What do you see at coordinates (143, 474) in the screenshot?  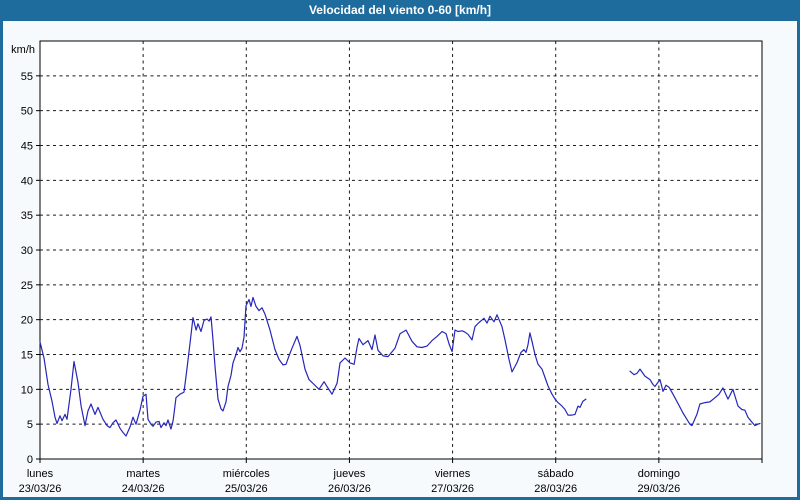 I see `svg-text: martes` at bounding box center [143, 474].